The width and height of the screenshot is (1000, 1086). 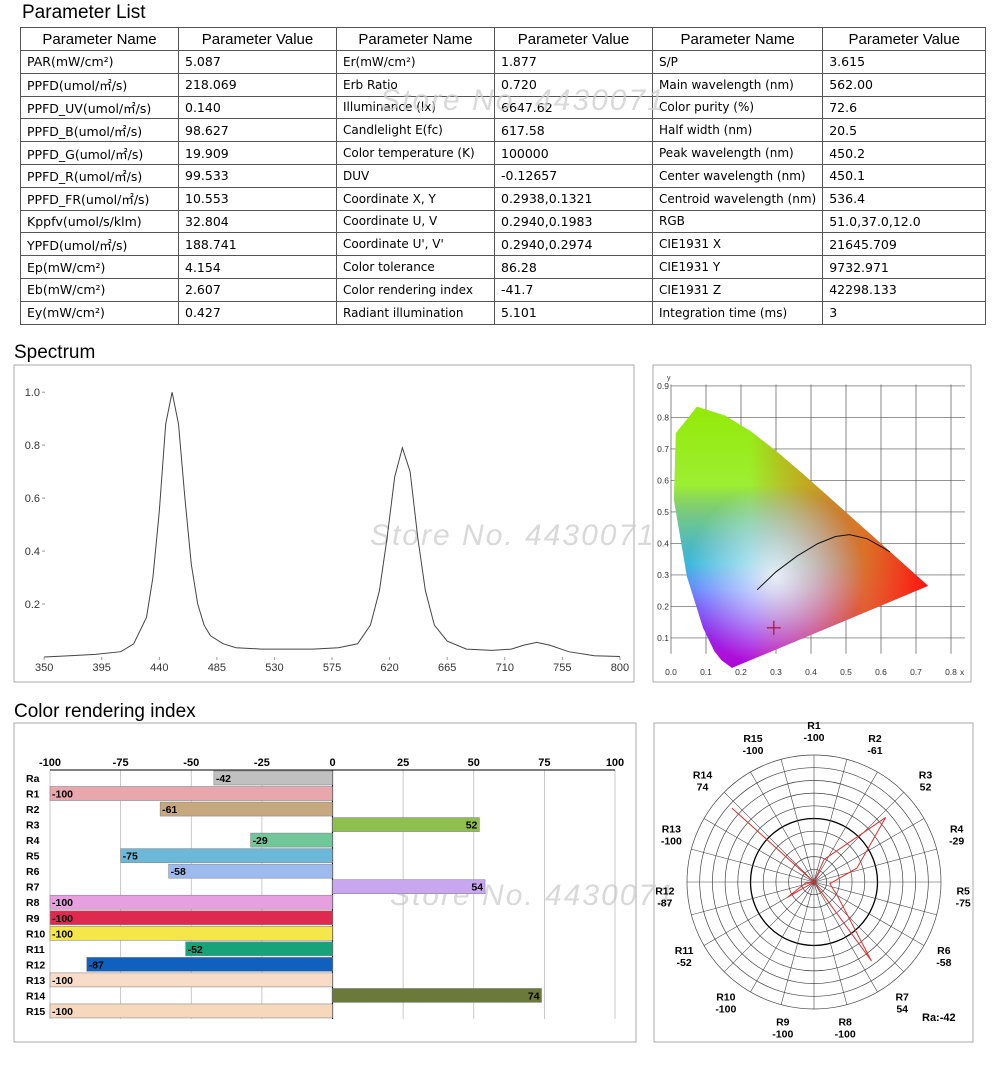 I want to click on table-cell: S/P, so click(x=737, y=62).